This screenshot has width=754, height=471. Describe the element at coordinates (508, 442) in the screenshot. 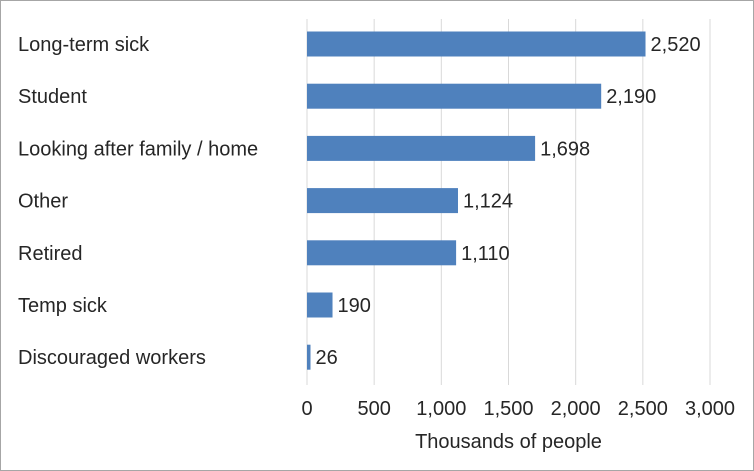

I see `x-axis-title: Thousands of people` at that location.